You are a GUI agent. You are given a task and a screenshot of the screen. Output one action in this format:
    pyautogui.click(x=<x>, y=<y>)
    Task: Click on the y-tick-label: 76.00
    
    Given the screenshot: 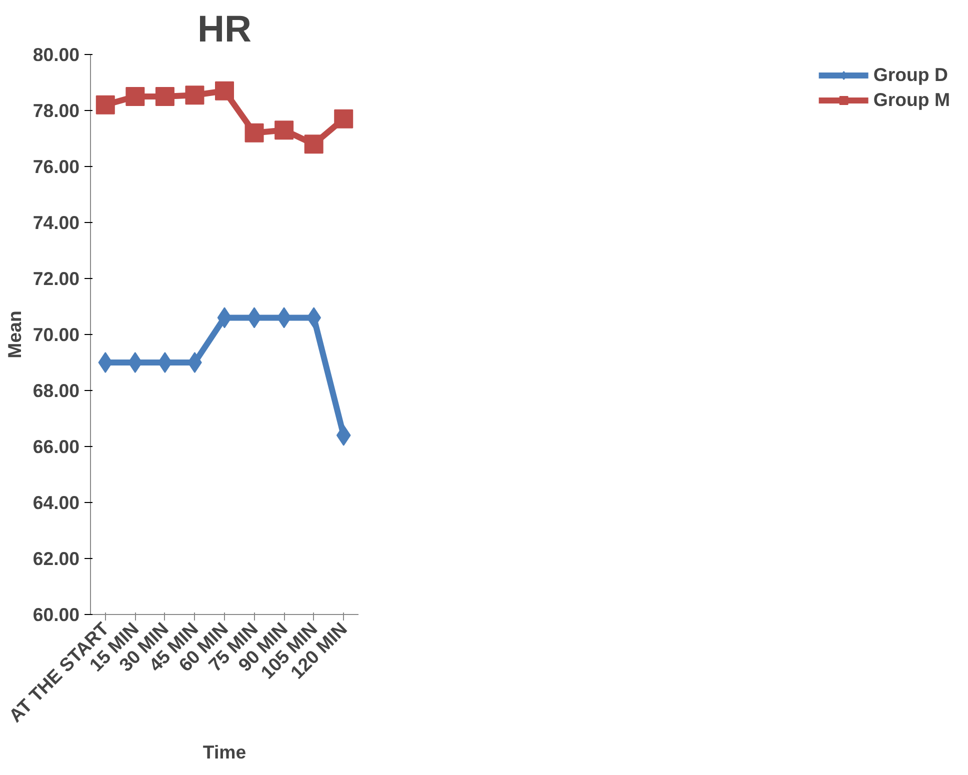 What is the action you would take?
    pyautogui.click(x=56, y=166)
    